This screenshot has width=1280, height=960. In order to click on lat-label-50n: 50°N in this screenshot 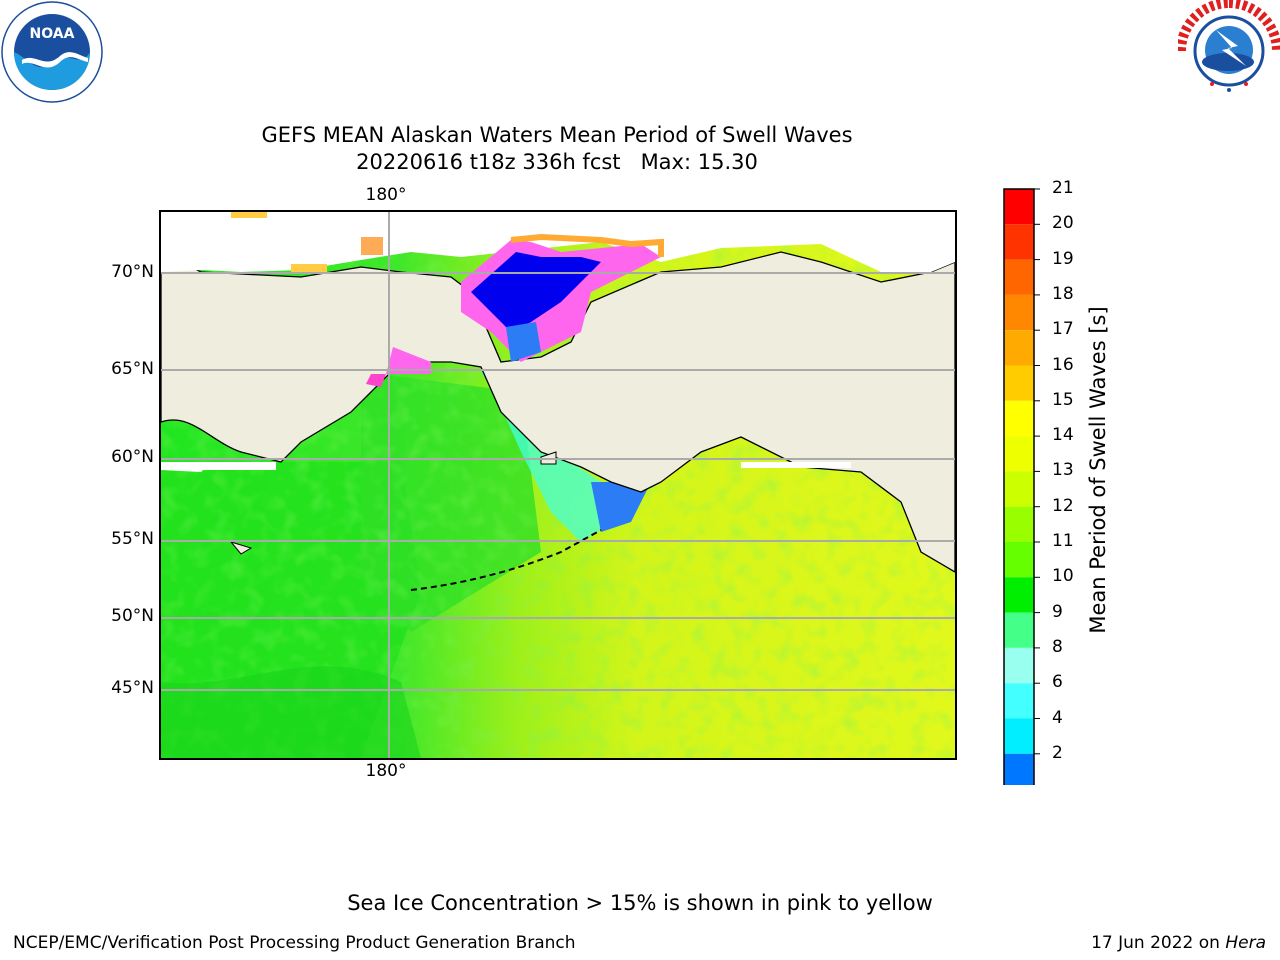, I will do `click(132, 616)`.